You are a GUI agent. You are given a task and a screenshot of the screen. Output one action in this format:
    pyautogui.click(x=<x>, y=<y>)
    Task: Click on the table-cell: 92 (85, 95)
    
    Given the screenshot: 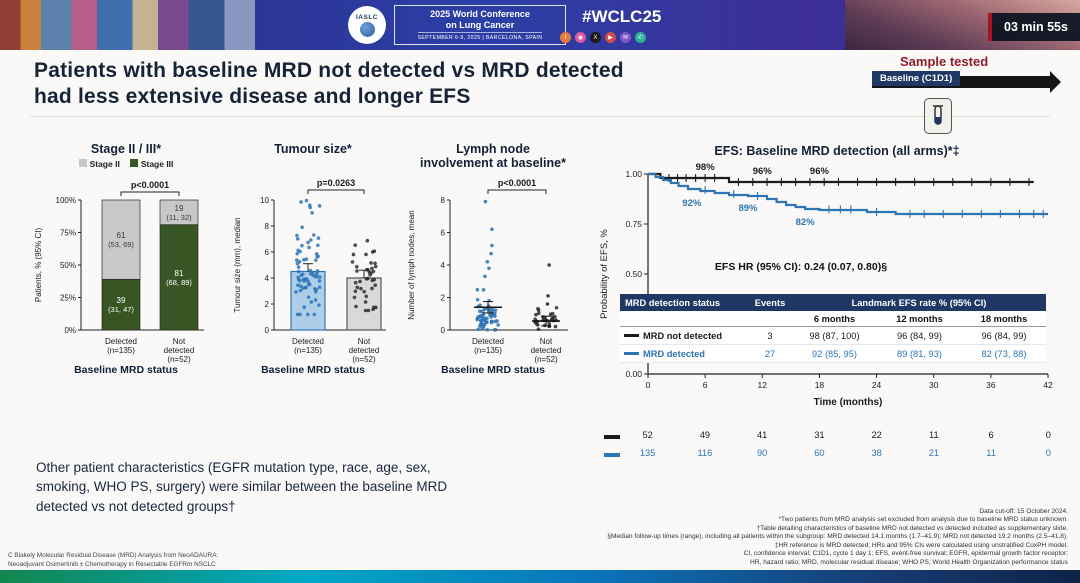 What is the action you would take?
    pyautogui.click(x=834, y=353)
    